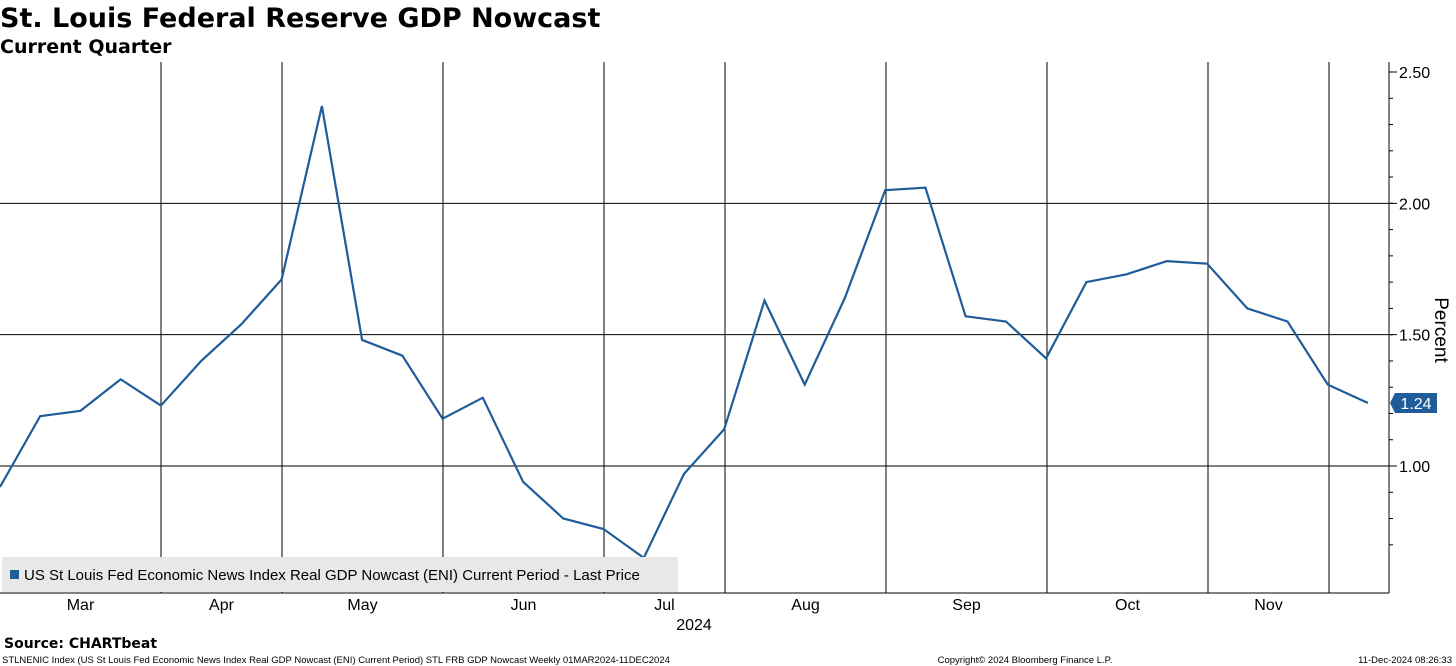  What do you see at coordinates (1268, 605) in the screenshot?
I see `x-tick-label: Nov` at bounding box center [1268, 605].